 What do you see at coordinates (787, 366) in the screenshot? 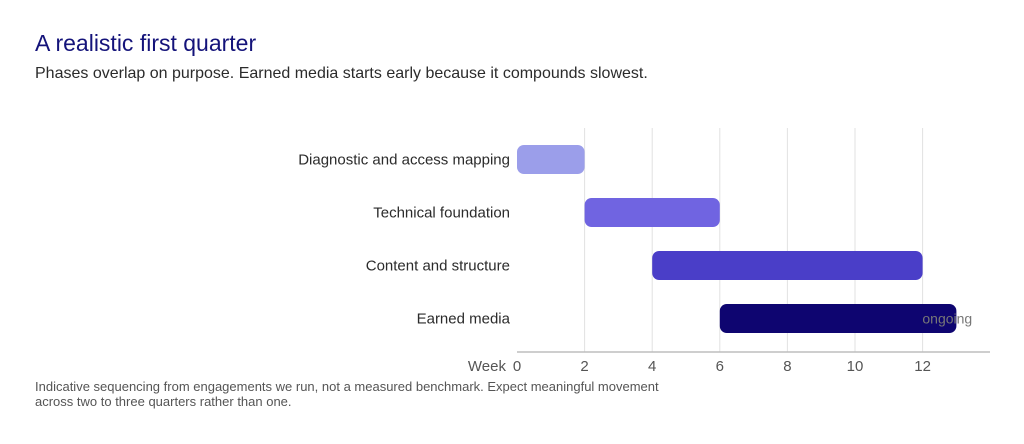
I see `x-tick-label: 8` at bounding box center [787, 366].